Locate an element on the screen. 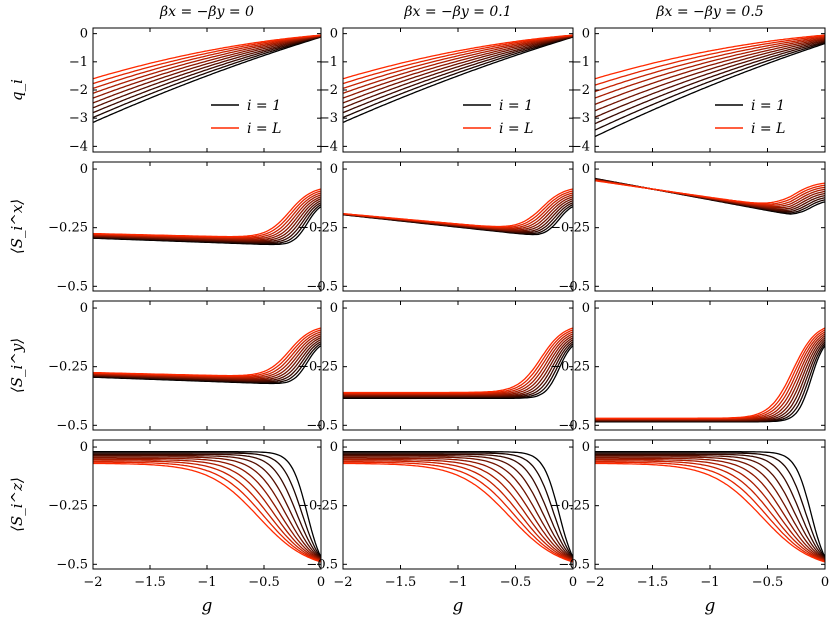 The image size is (830, 621). y-tick-label: −2 is located at coordinates (328, 90).